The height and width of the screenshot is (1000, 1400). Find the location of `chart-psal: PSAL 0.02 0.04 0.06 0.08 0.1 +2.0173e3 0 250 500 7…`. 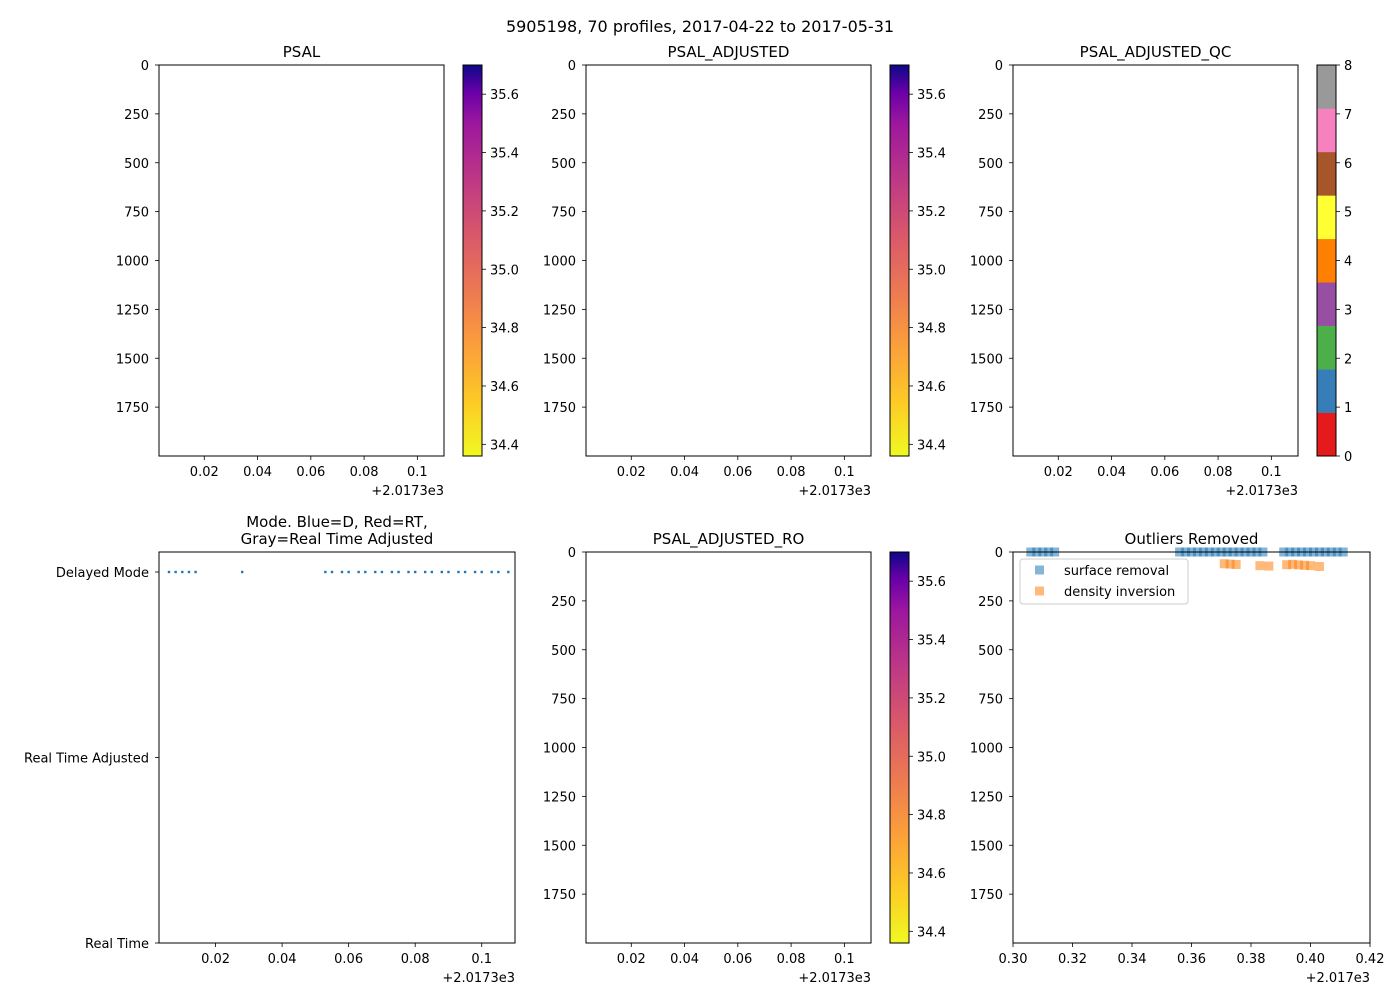

chart-psal: PSAL 0.02 0.04 0.06 0.08 0.1 +2.0173e3 0 250 500 7… is located at coordinates (317, 271).